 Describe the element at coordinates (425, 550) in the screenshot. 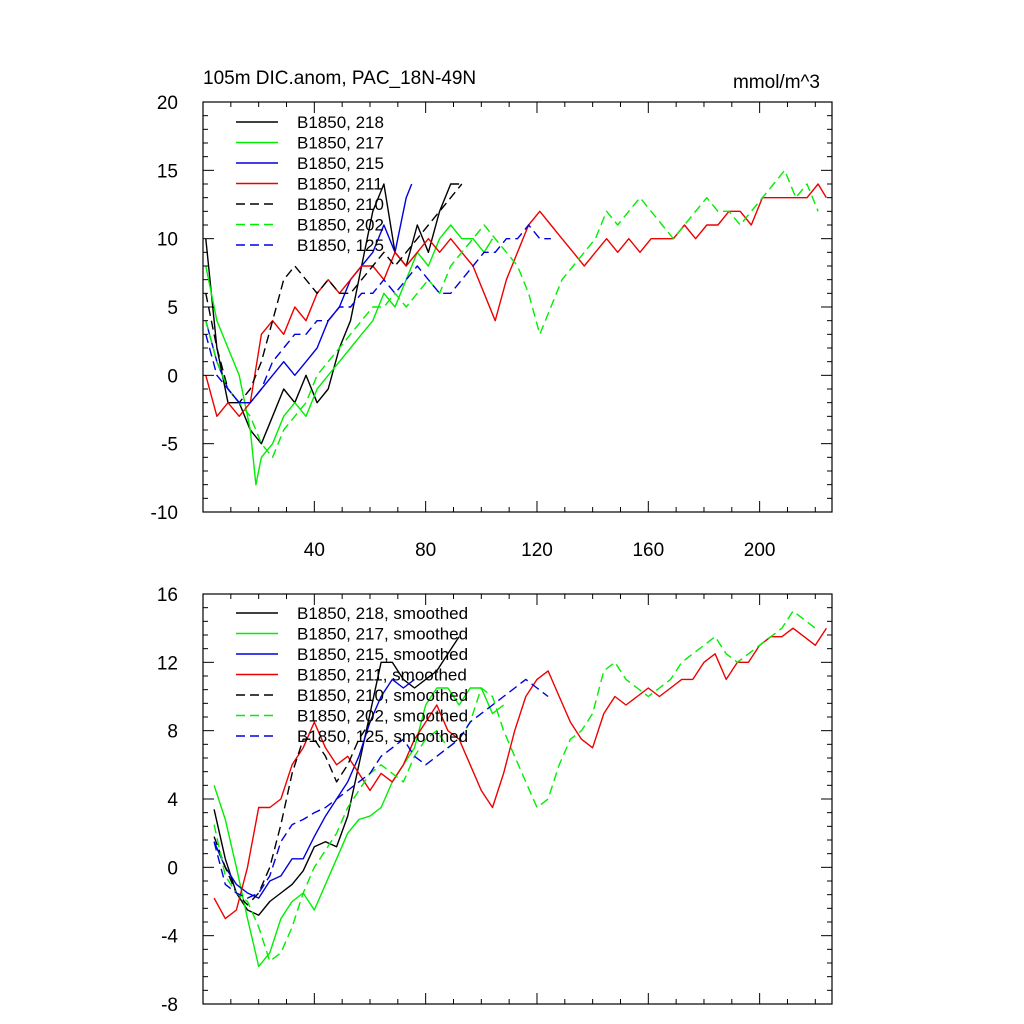

I see `x-tick-label: 80` at that location.